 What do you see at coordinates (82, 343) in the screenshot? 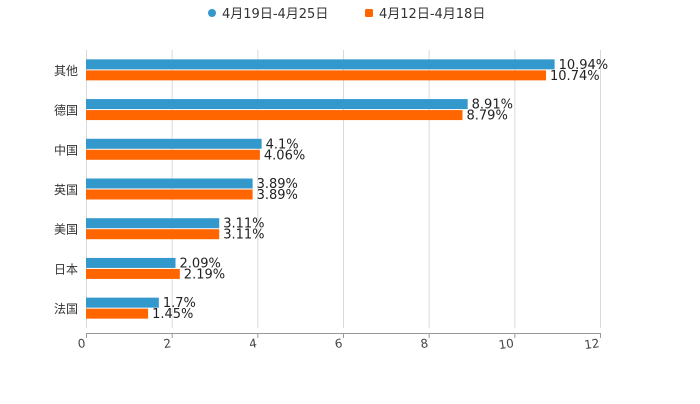
I see `x-tick-label-0: 0` at bounding box center [82, 343].